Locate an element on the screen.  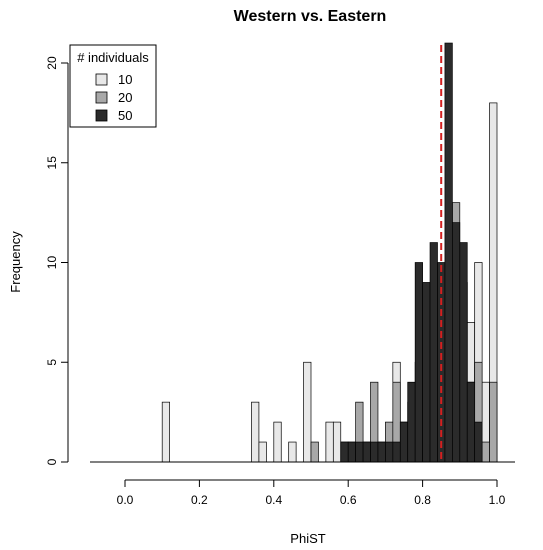
x-tick-label-3: 0.6 is located at coordinates (348, 500).